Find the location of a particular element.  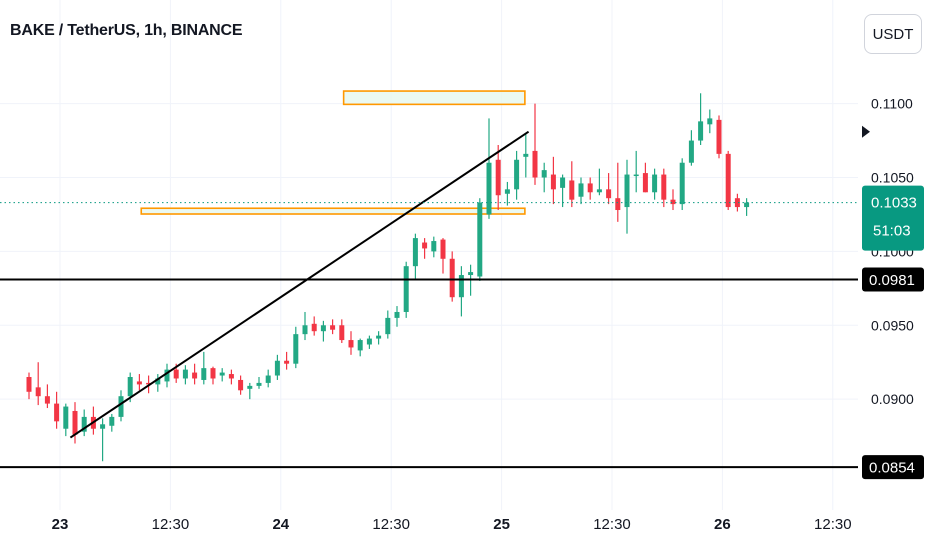

resistance-zone is located at coordinates (434, 98).